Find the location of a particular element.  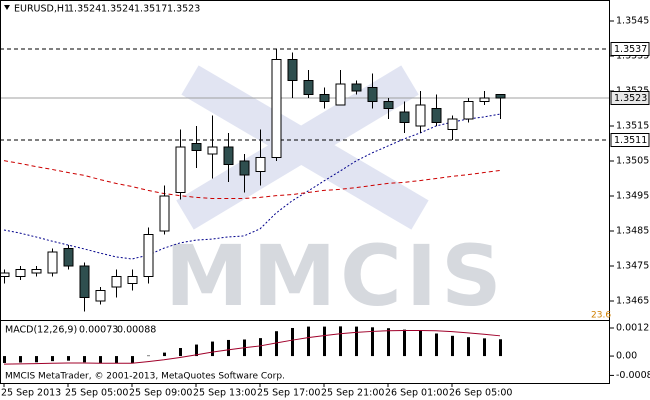

x-tick-label: 25 Sep 17:00 is located at coordinates (288, 393).